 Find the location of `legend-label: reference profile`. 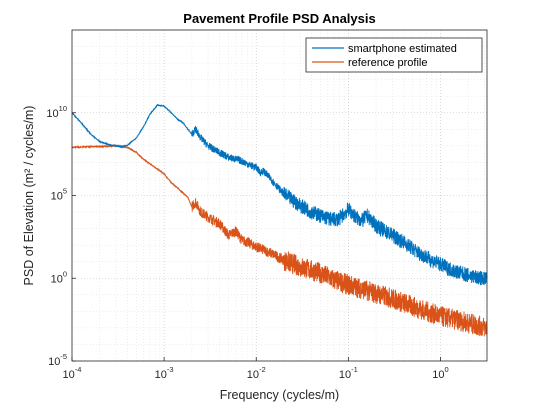

legend-label: reference profile is located at coordinates (388, 63).